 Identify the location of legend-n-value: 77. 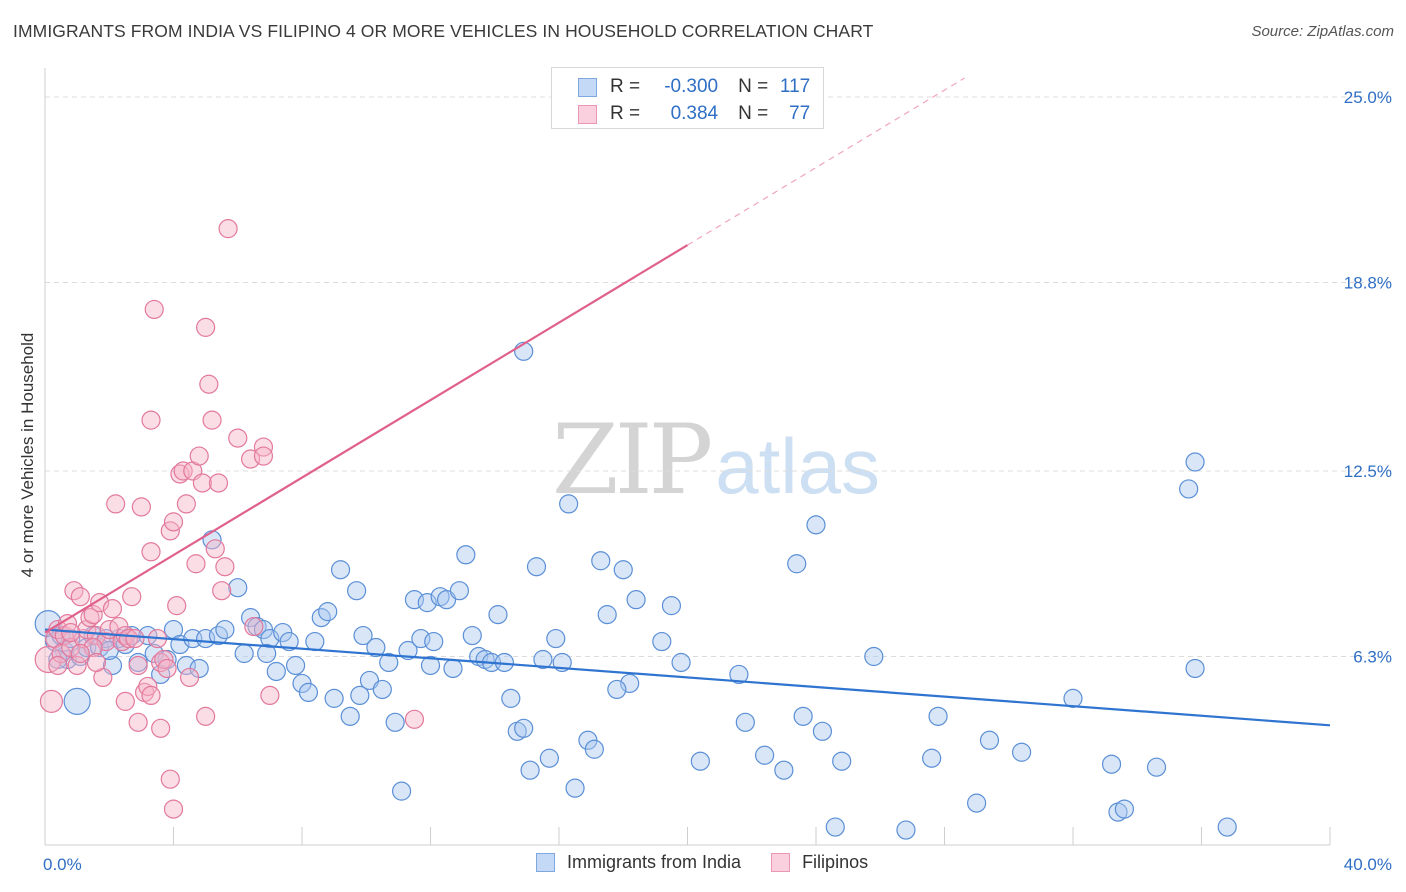
(800, 113).